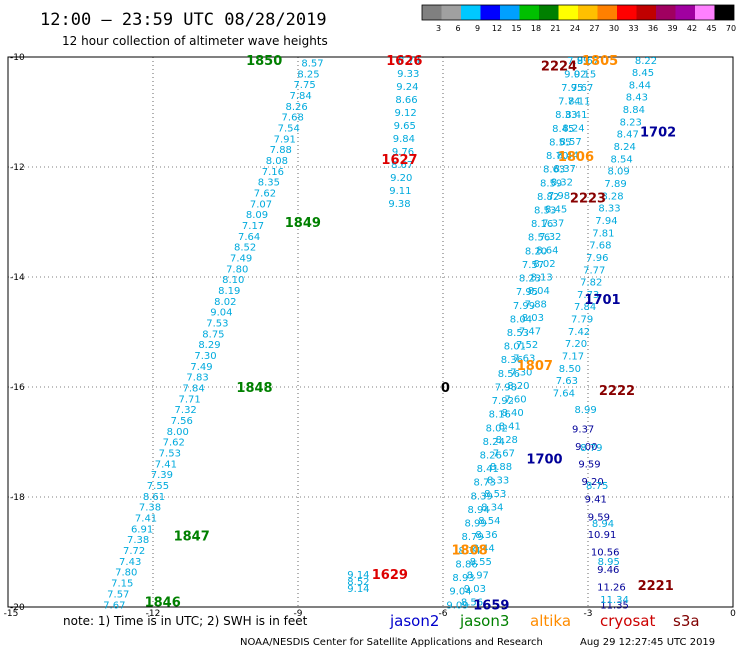  What do you see at coordinates (163, 603) in the screenshot?
I see `pass-label: 1846` at bounding box center [163, 603].